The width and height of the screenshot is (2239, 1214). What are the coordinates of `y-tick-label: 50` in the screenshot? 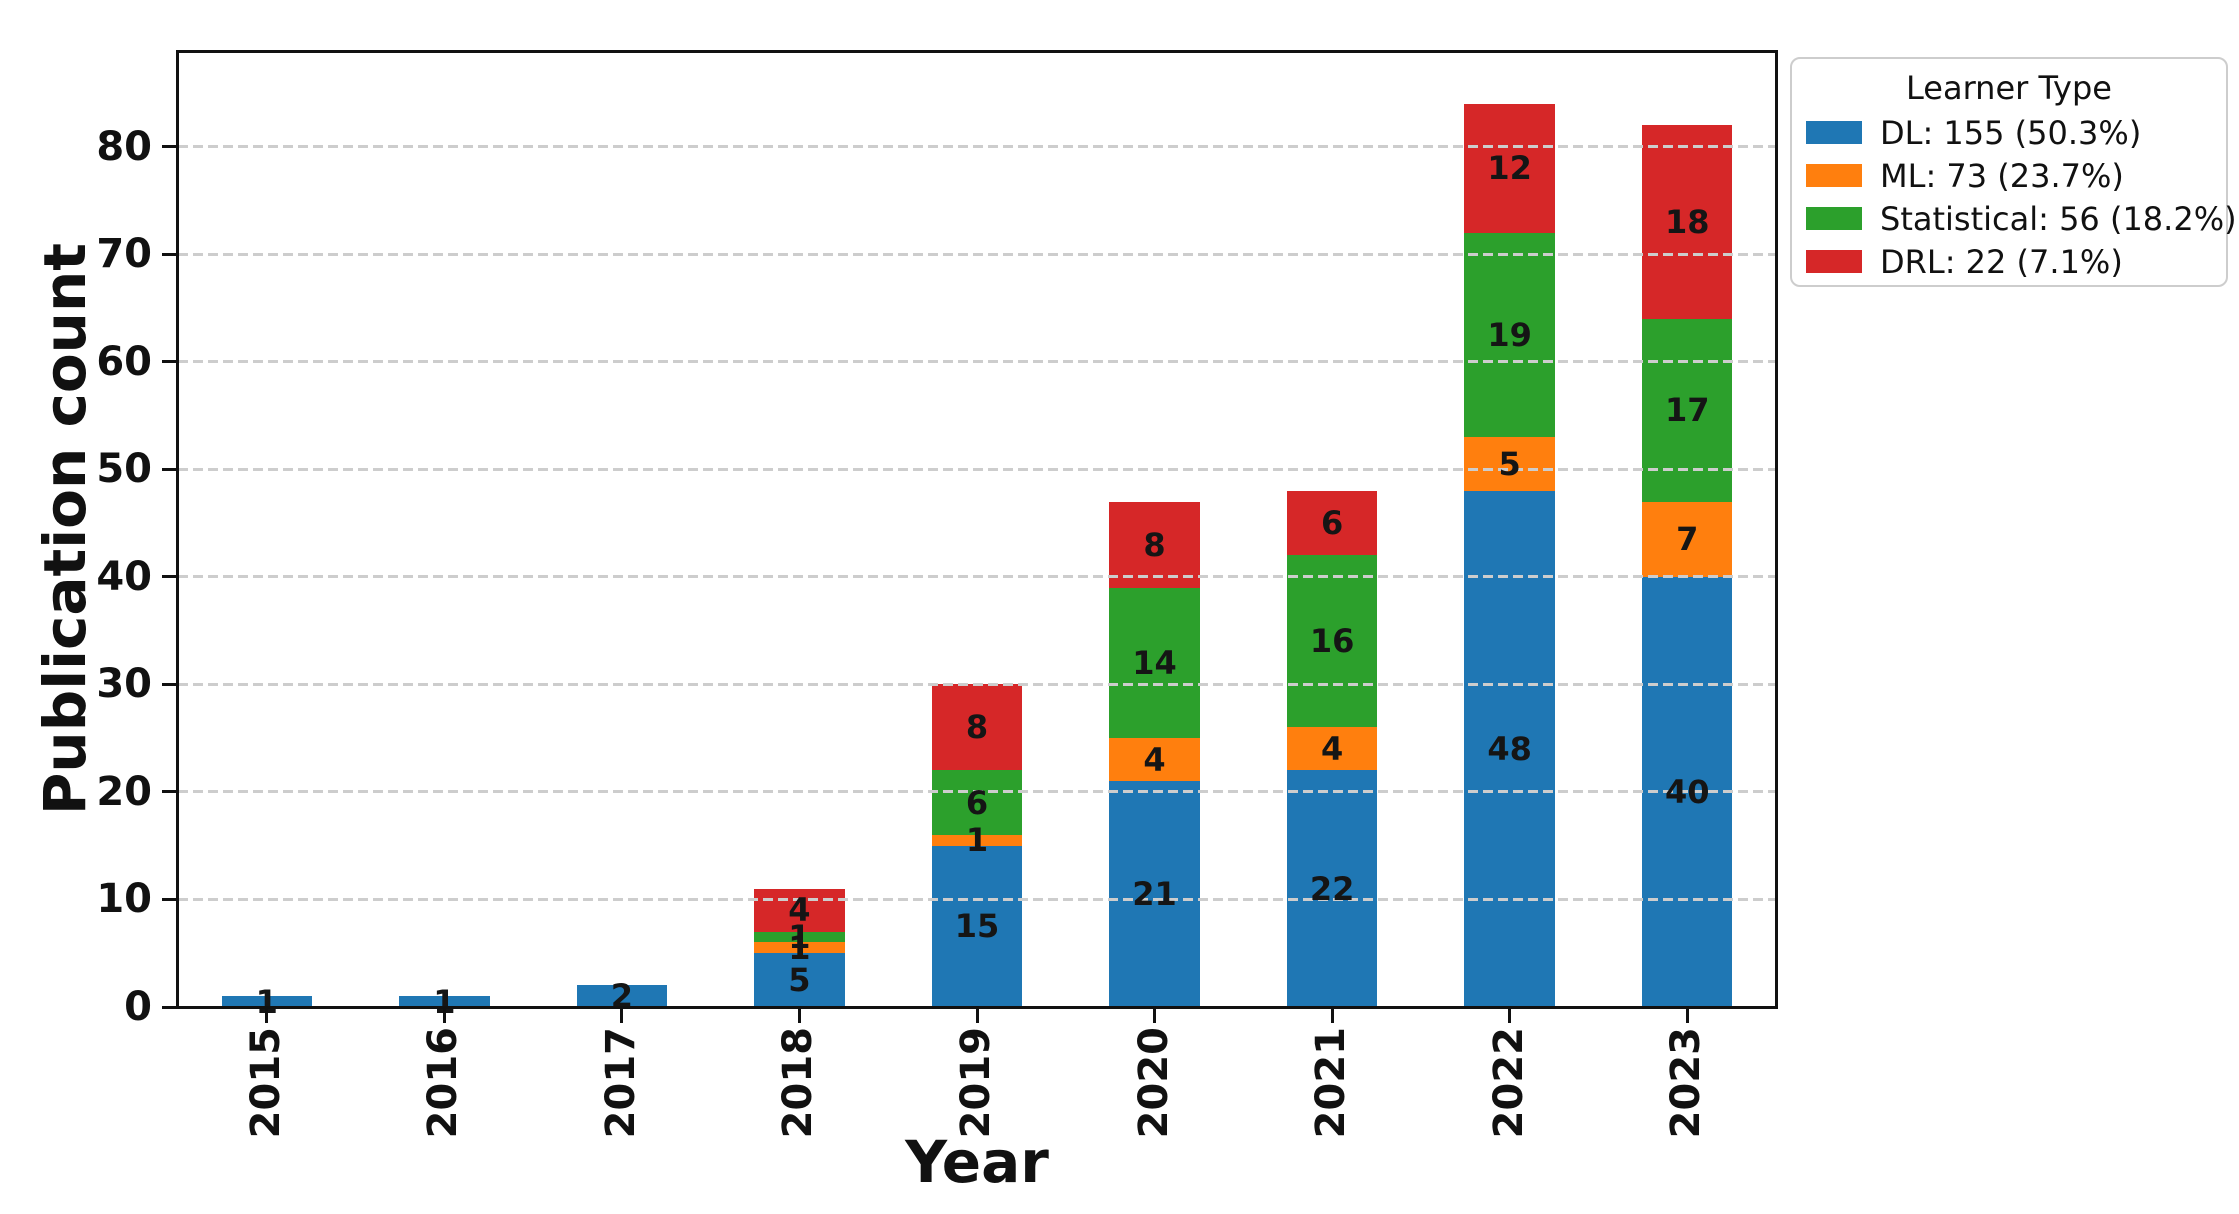 It's located at (124, 469).